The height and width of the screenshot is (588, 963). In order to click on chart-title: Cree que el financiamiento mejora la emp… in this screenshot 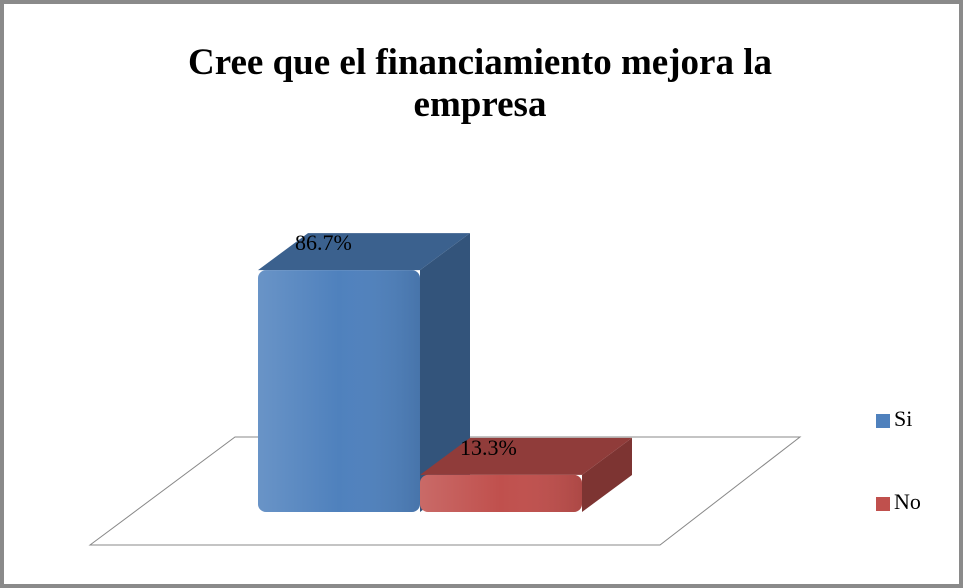, I will do `click(480, 83)`.